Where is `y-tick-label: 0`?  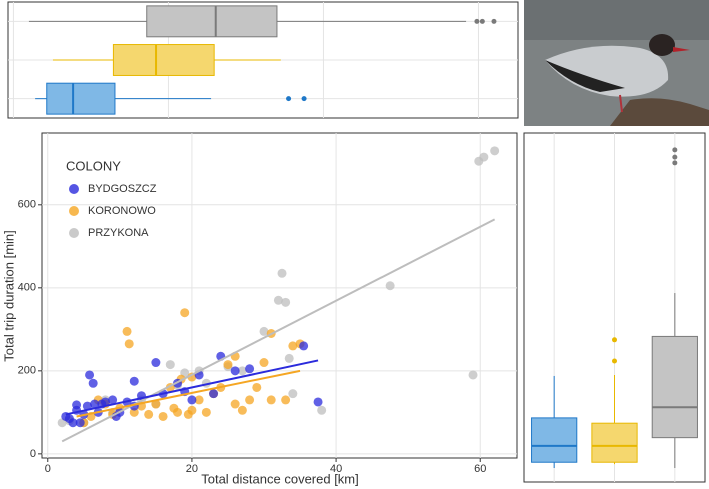
y-tick-label: 0 is located at coordinates (33, 454).